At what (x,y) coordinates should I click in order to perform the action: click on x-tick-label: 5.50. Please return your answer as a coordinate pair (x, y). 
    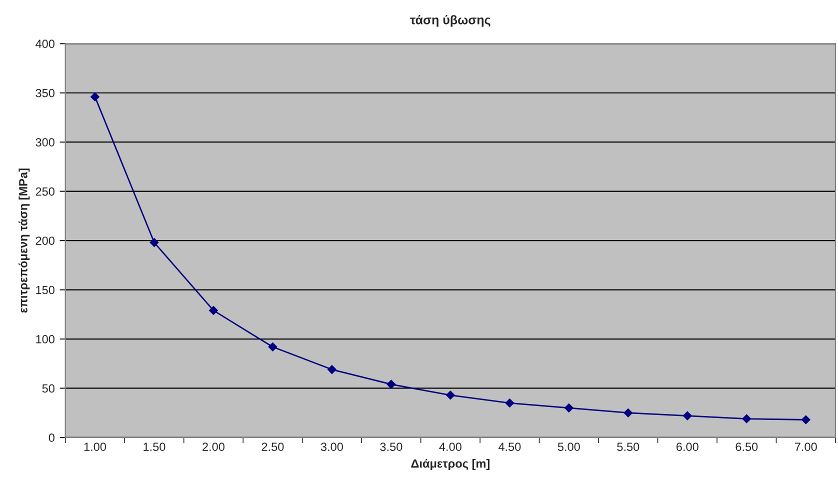
    Looking at the image, I should click on (628, 447).